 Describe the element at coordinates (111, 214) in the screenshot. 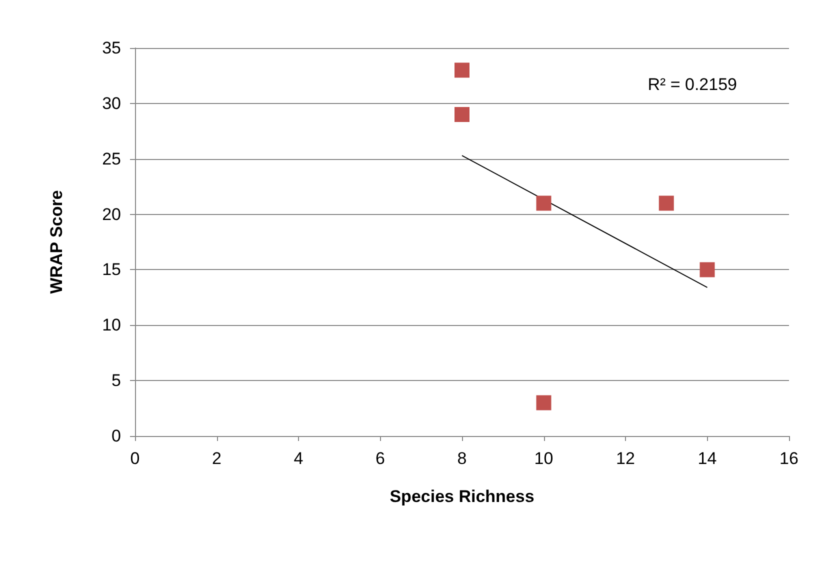

I see `y-tick-label: 20` at that location.